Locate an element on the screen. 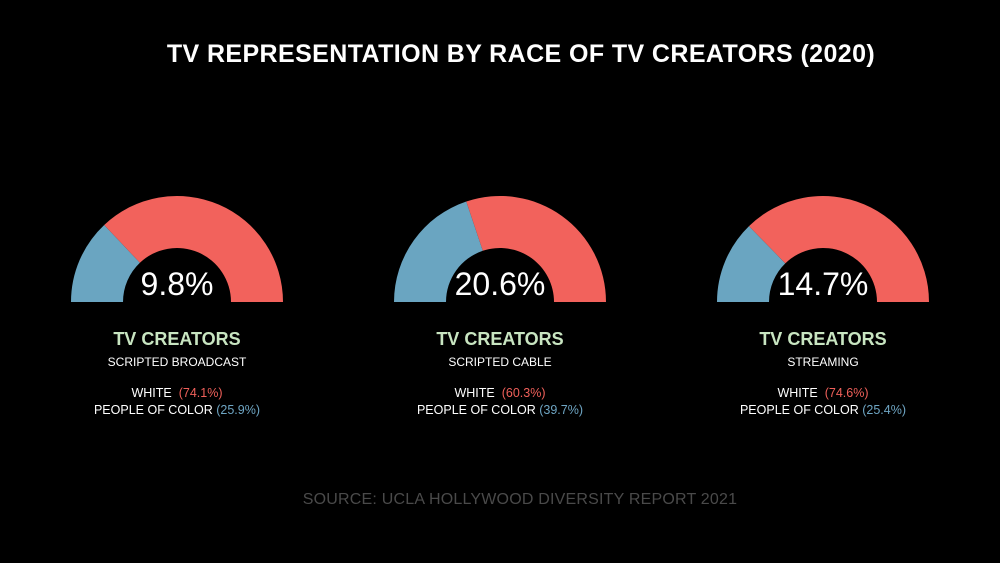 This screenshot has width=1000, height=563. legend-poc: PEOPLE OF COLOR (39.7%) is located at coordinates (500, 410).